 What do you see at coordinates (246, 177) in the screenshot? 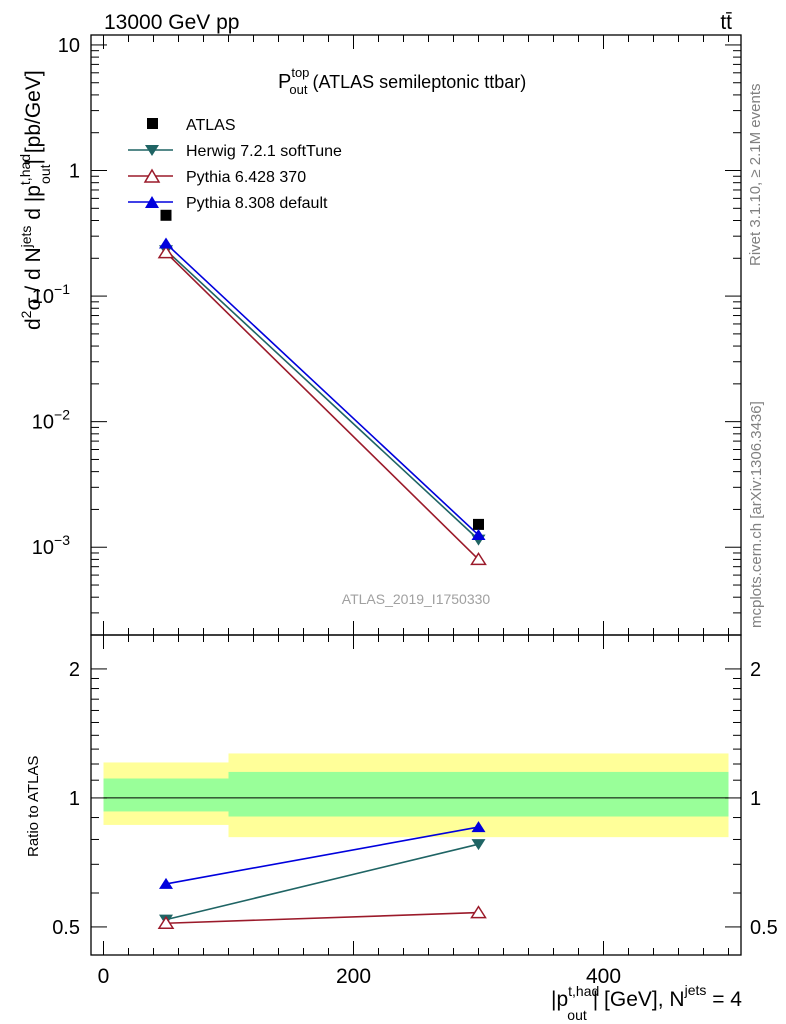
I see `legend-label-pythia6: Pythia 6.428 370` at bounding box center [246, 177].